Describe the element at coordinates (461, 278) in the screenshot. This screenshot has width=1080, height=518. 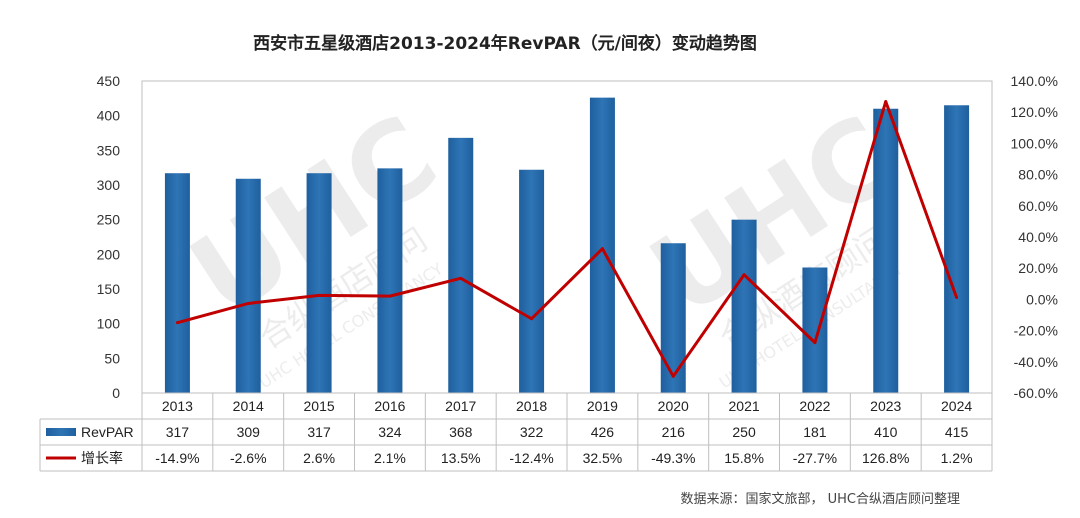
I see `growth-point-2017` at that location.